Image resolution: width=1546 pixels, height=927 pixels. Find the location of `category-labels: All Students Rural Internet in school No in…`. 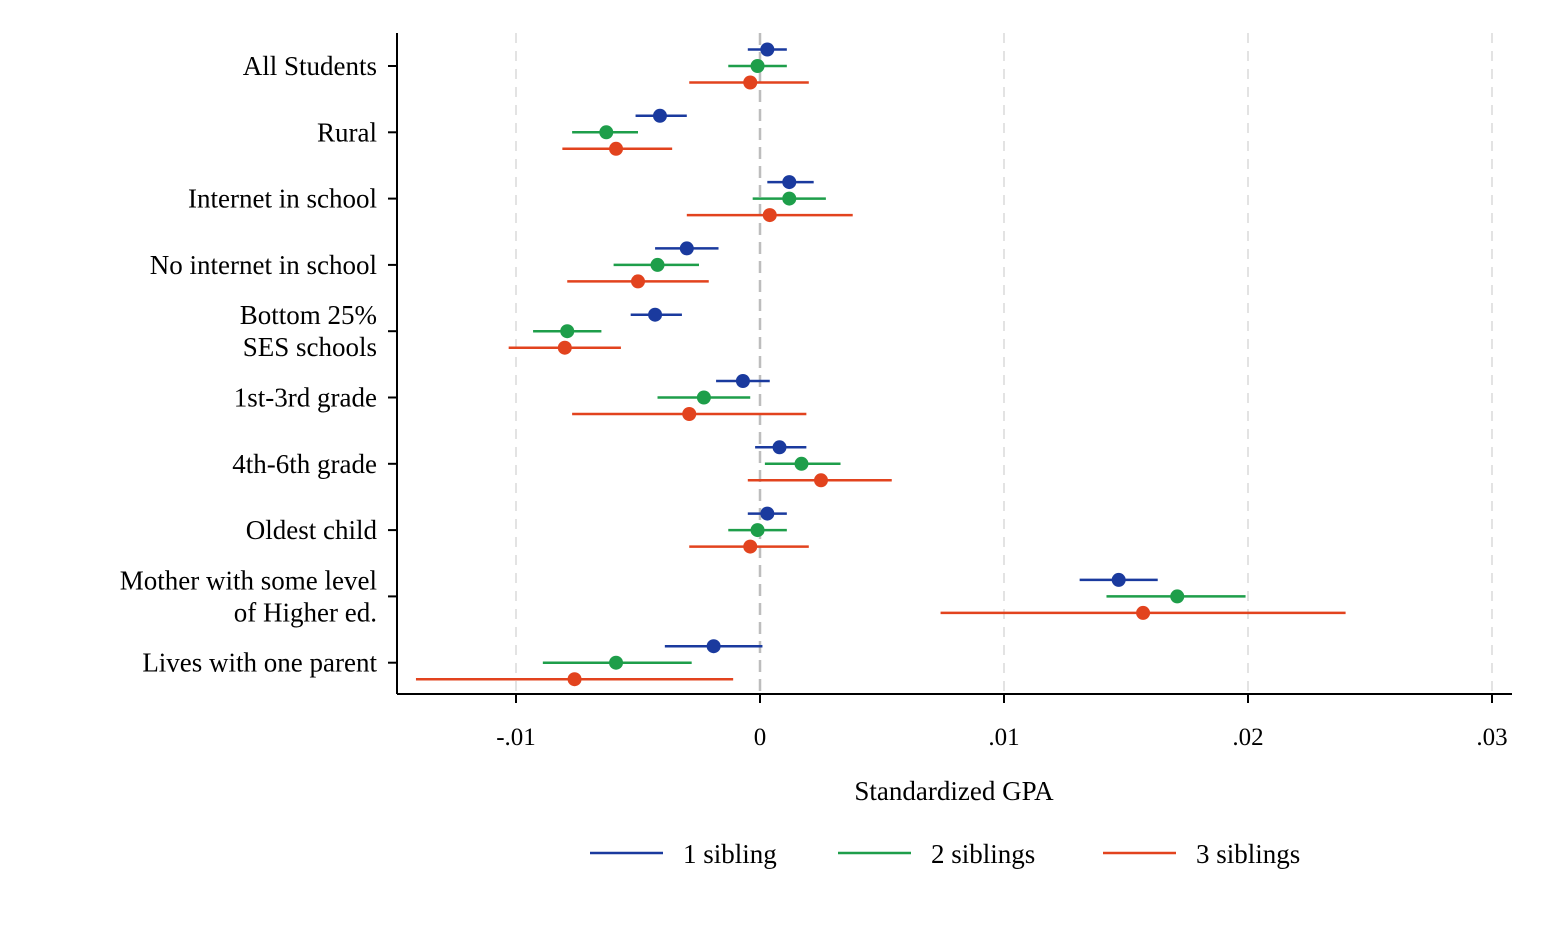

category-labels: All Students Rural Internet in school No in… is located at coordinates (249, 364).